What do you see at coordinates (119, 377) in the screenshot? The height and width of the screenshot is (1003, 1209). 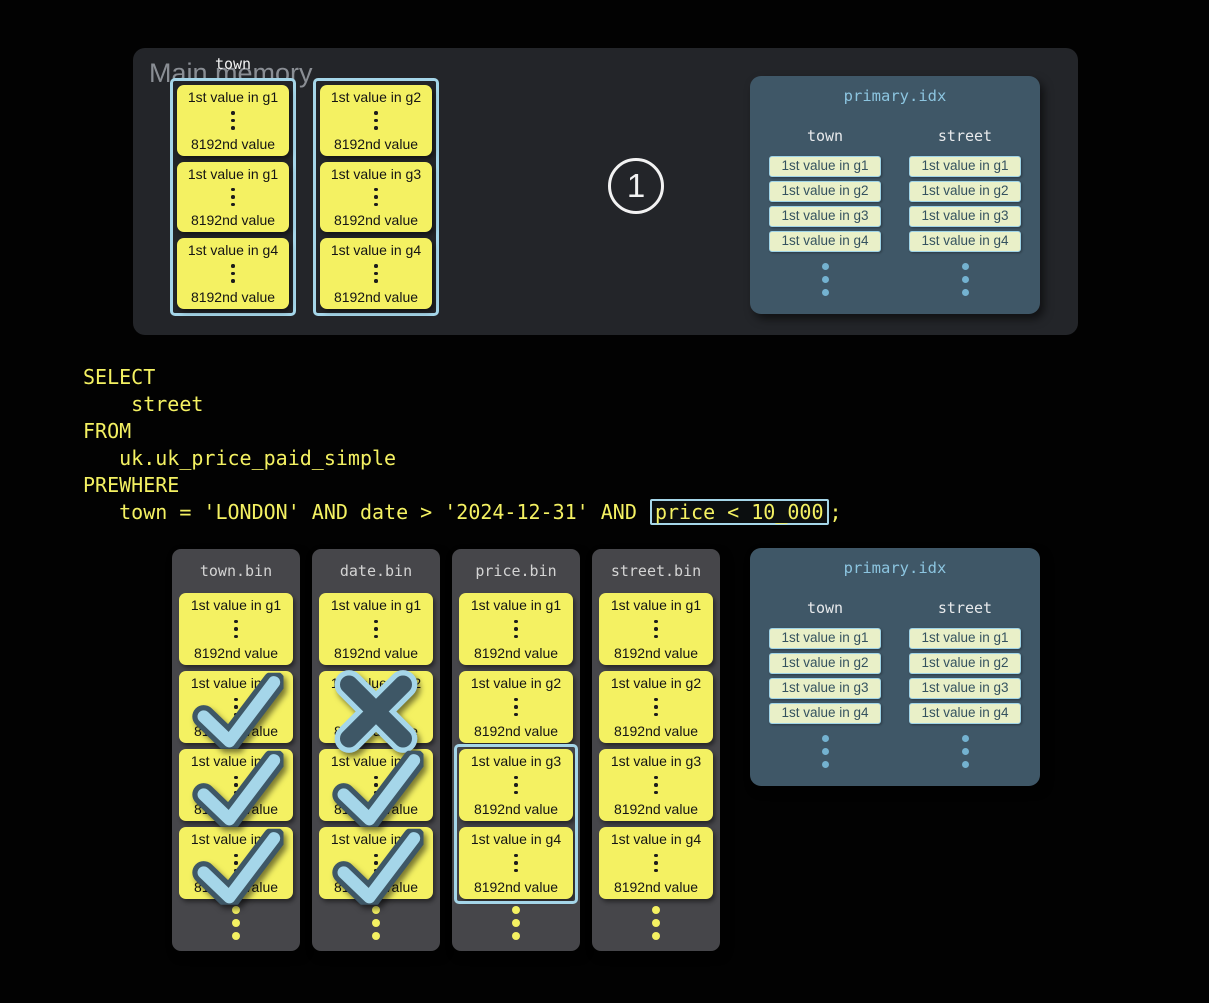 I see `sql-line: SELECT` at bounding box center [119, 377].